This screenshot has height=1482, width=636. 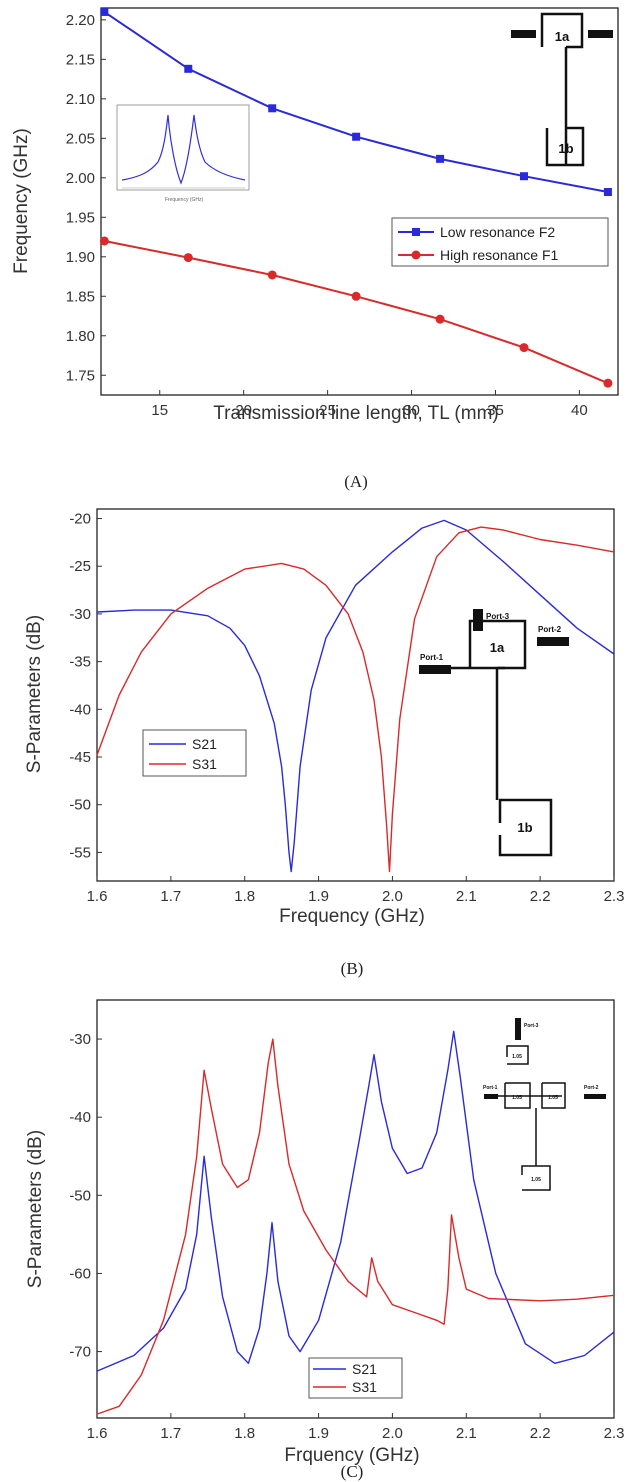 What do you see at coordinates (80, 178) in the screenshot?
I see `y-tick-label: 2.00` at bounding box center [80, 178].